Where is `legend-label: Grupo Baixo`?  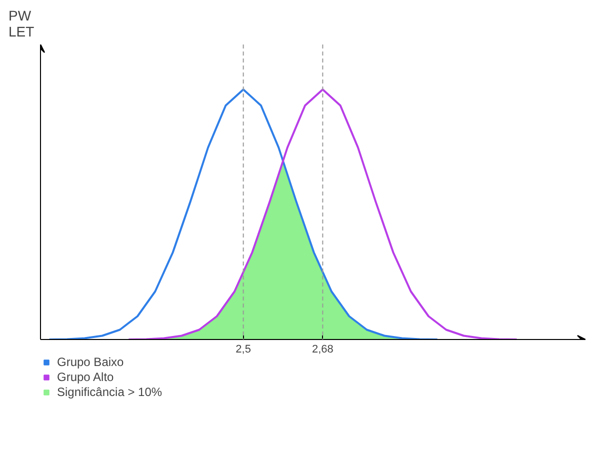
legend-label: Grupo Baixo is located at coordinates (90, 362).